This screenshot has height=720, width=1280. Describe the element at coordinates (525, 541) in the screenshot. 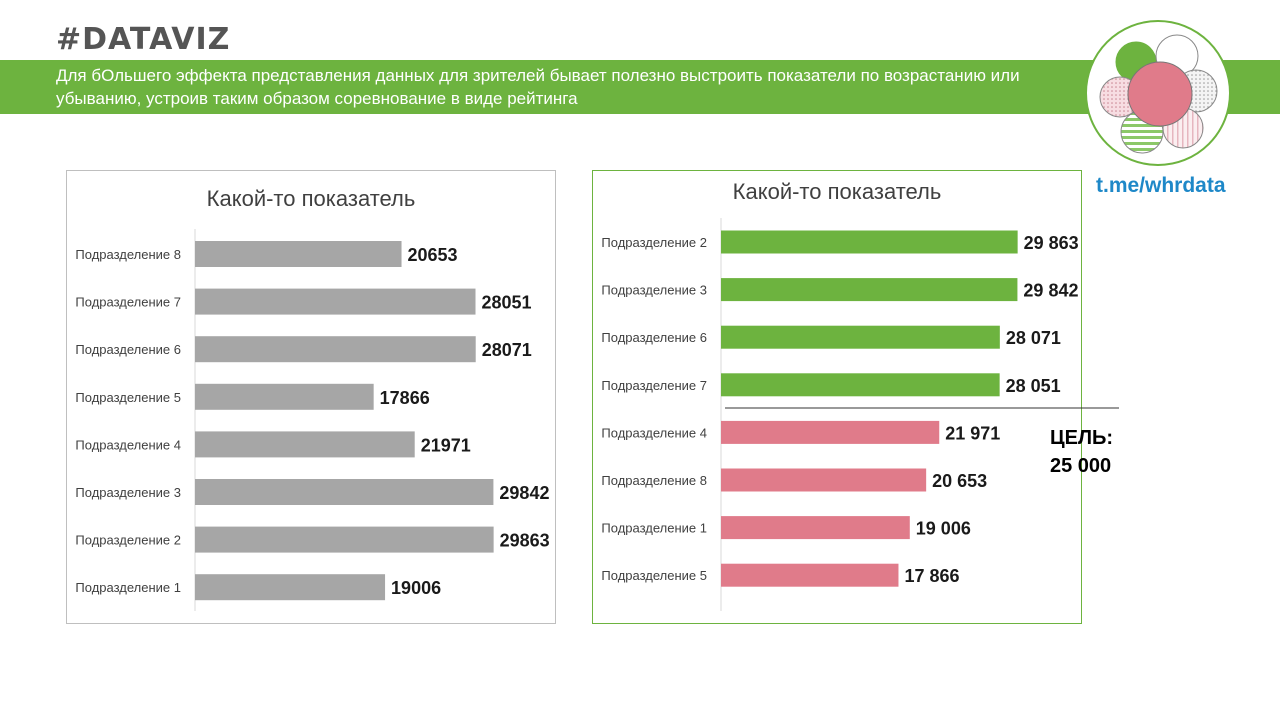

I see `data-label: 29863` at that location.